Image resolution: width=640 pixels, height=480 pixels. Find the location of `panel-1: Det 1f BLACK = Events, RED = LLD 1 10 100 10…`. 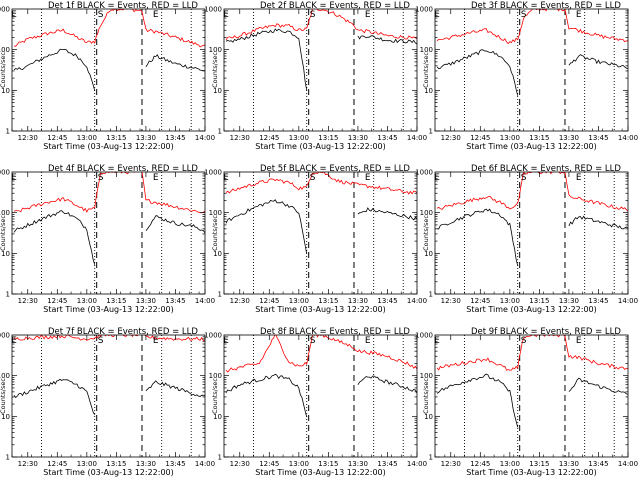

panel-1: Det 1f BLACK = Events, RED = LLD 1 10 100 10… is located at coordinates (107, 76).